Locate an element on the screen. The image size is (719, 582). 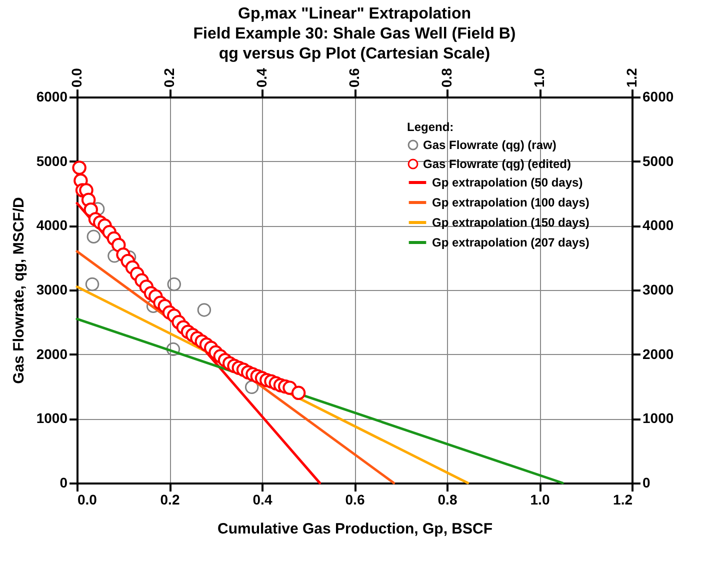
legend-label: Gas Flowrate (qg) (edited) is located at coordinates (497, 164).